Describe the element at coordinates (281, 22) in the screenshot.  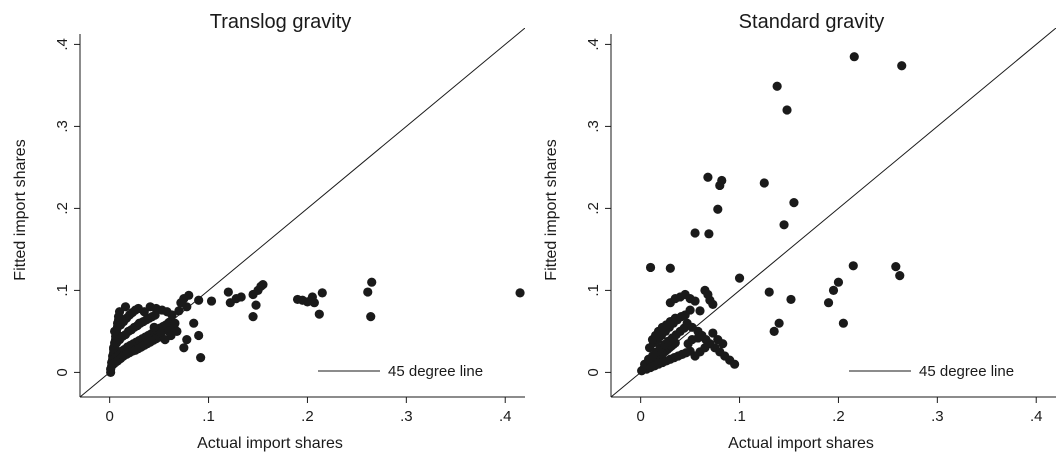
I see `chart-title: Translog gravity` at that location.